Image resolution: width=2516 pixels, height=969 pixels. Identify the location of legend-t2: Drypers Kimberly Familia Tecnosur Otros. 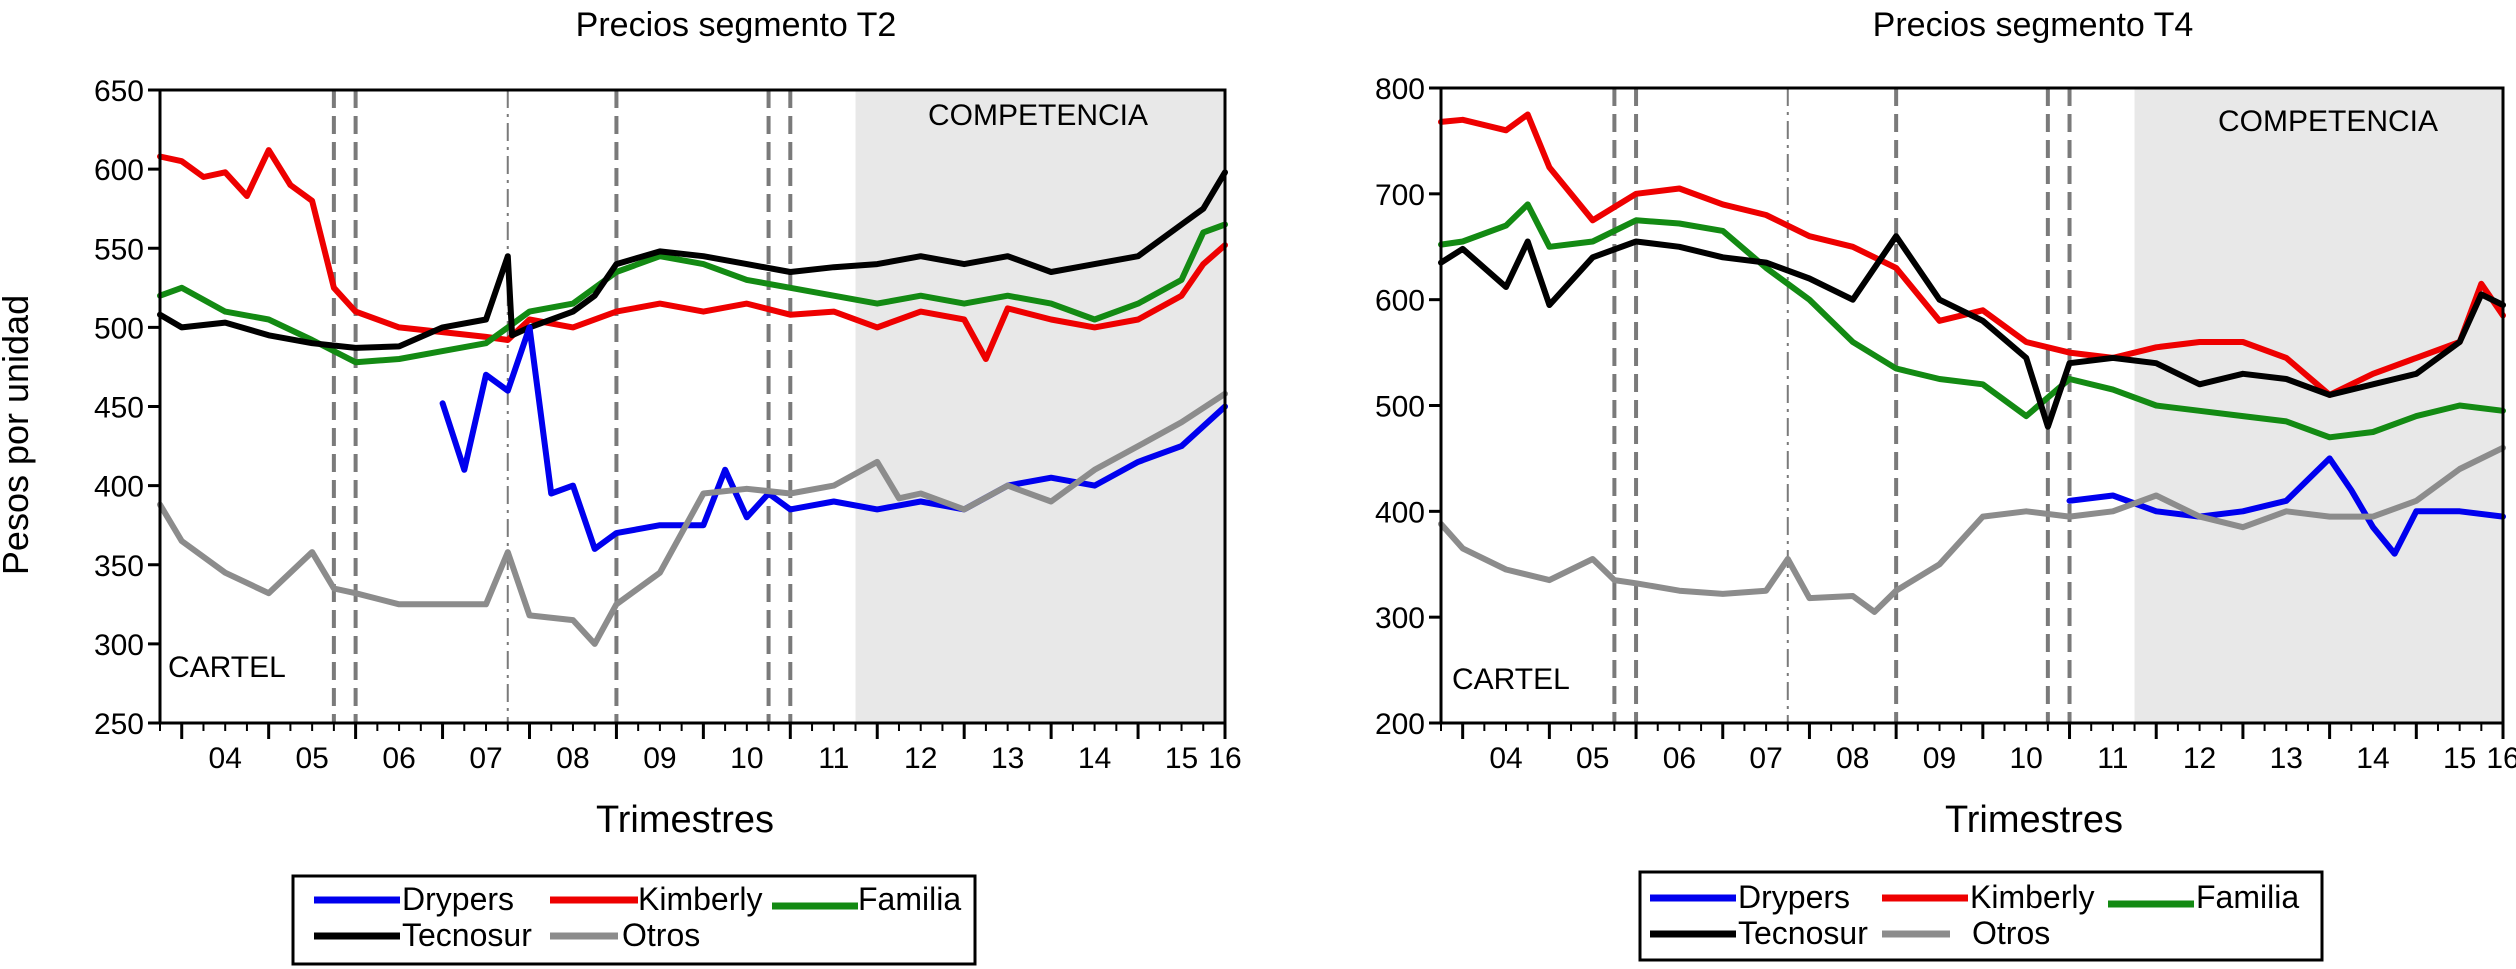
(634, 920).